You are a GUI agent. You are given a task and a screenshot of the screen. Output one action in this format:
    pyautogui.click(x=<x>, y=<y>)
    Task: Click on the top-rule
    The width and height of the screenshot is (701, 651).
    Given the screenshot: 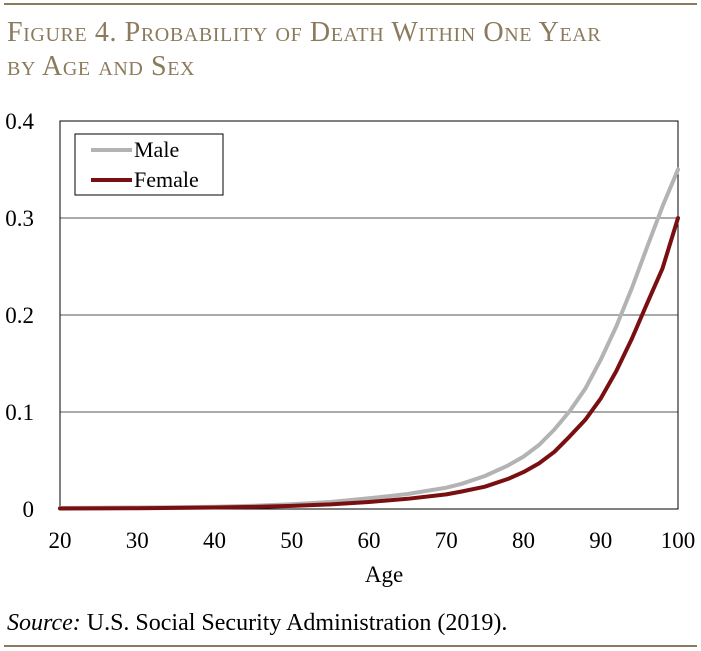 What is the action you would take?
    pyautogui.click(x=350, y=4)
    